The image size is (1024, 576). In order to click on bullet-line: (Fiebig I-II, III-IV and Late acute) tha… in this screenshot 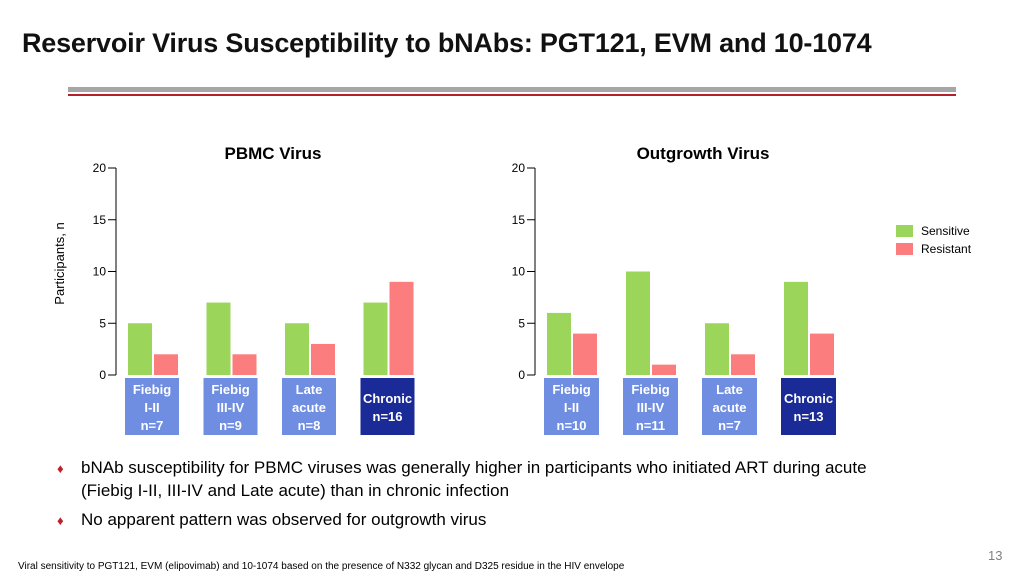, I will do `click(295, 490)`.